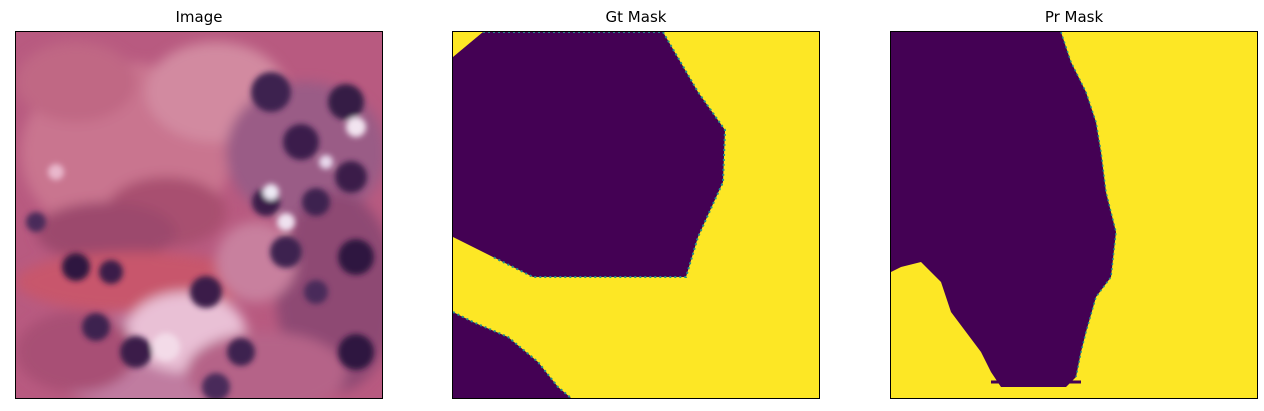  What do you see at coordinates (199, 17) in the screenshot?
I see `image-panel-title: Image` at bounding box center [199, 17].